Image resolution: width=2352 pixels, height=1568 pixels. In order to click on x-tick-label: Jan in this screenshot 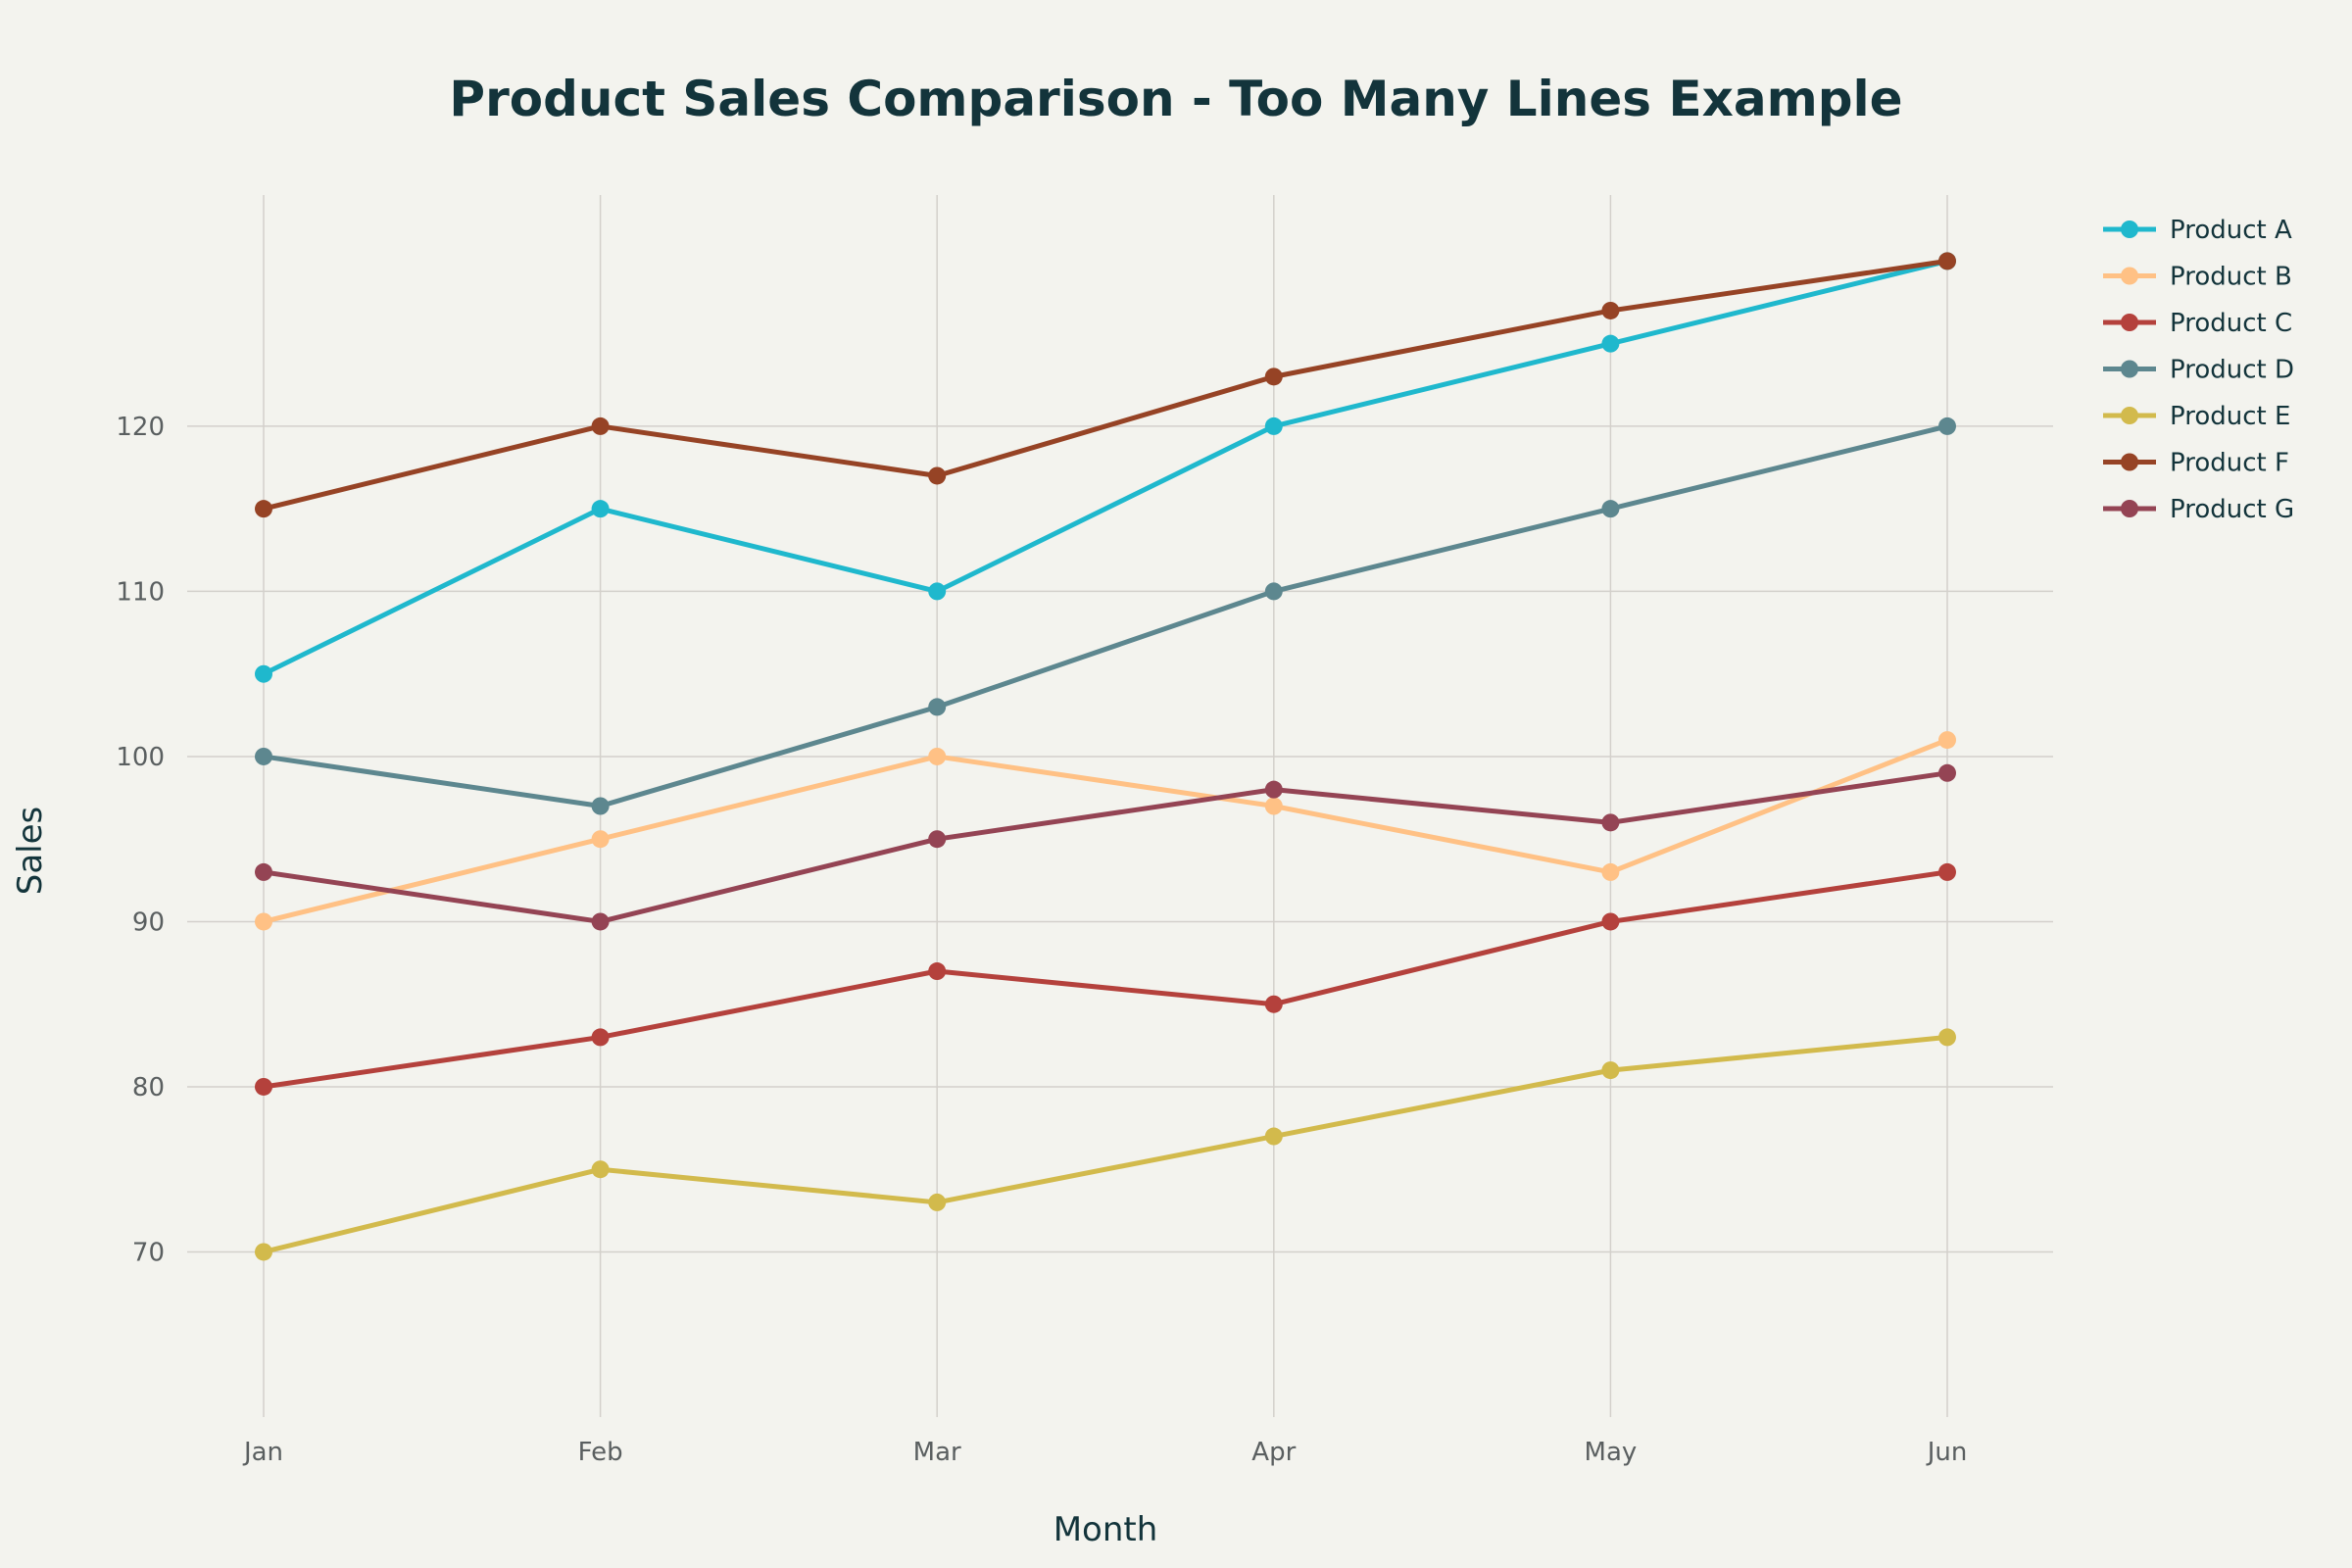, I will do `click(262, 1452)`.